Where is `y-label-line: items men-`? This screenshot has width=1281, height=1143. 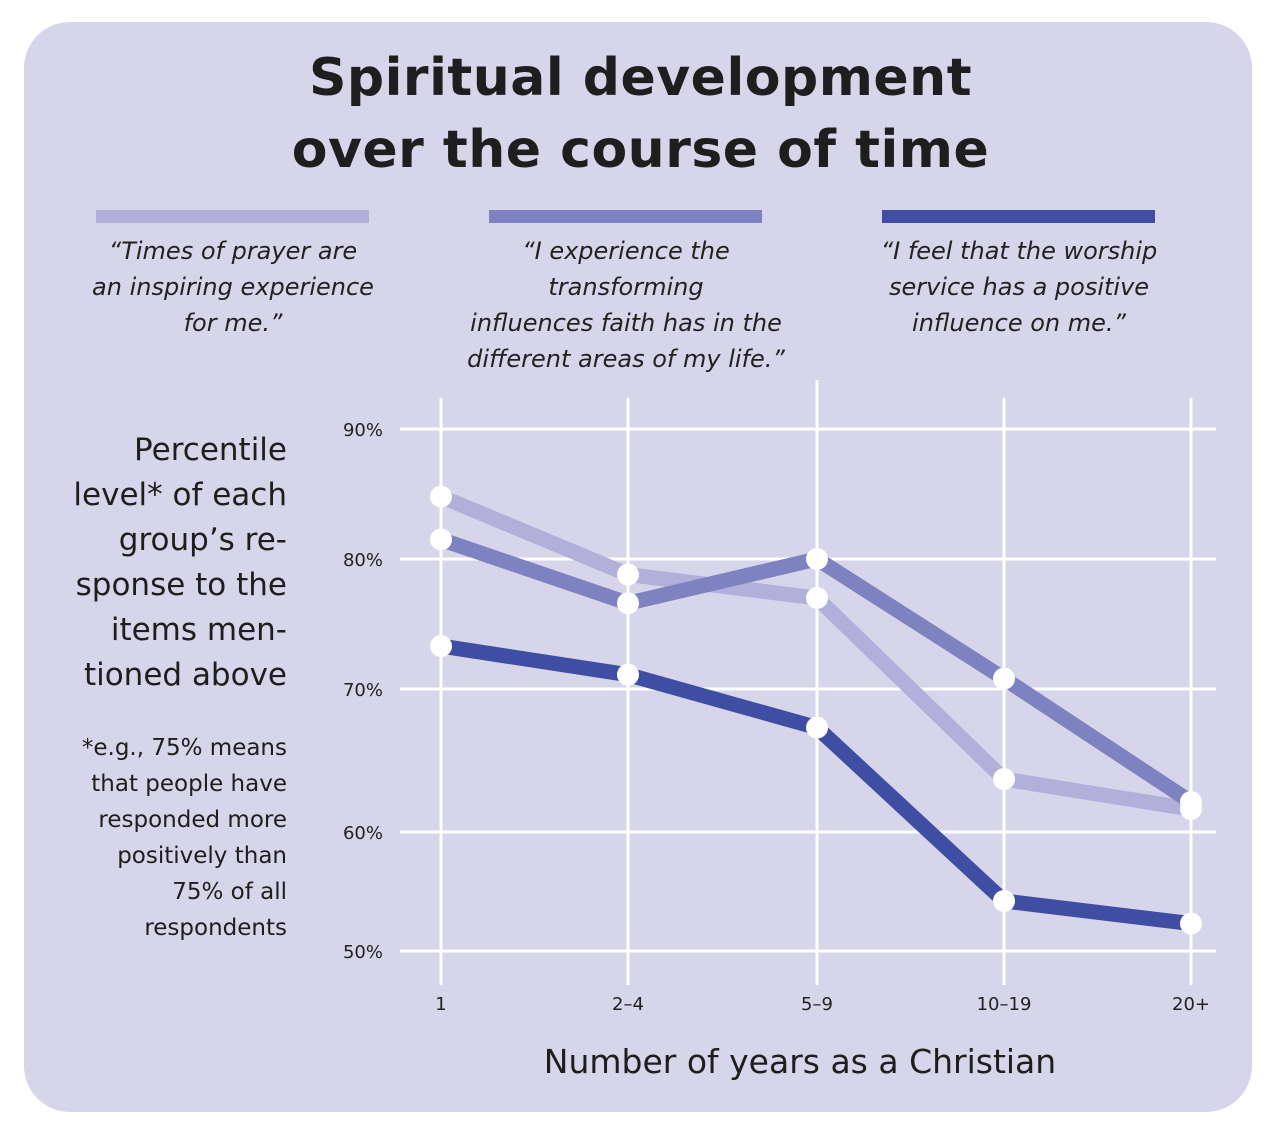
y-label-line: items men- is located at coordinates (198, 630).